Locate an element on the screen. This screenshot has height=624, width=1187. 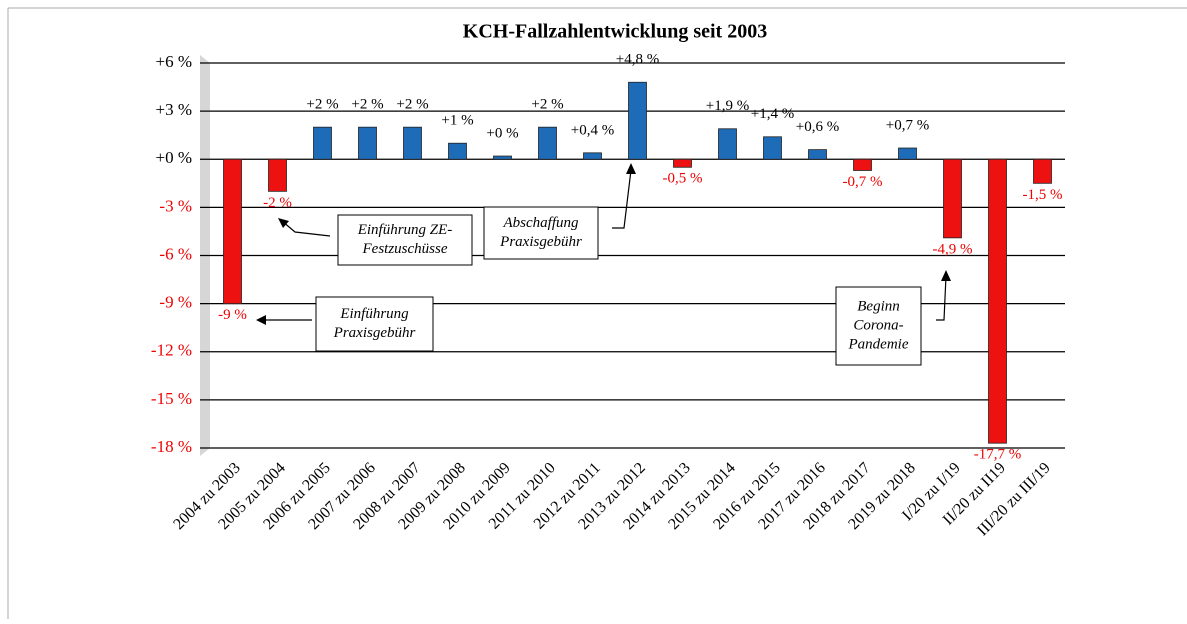
annotation: Abschaffung is located at coordinates (541, 223).